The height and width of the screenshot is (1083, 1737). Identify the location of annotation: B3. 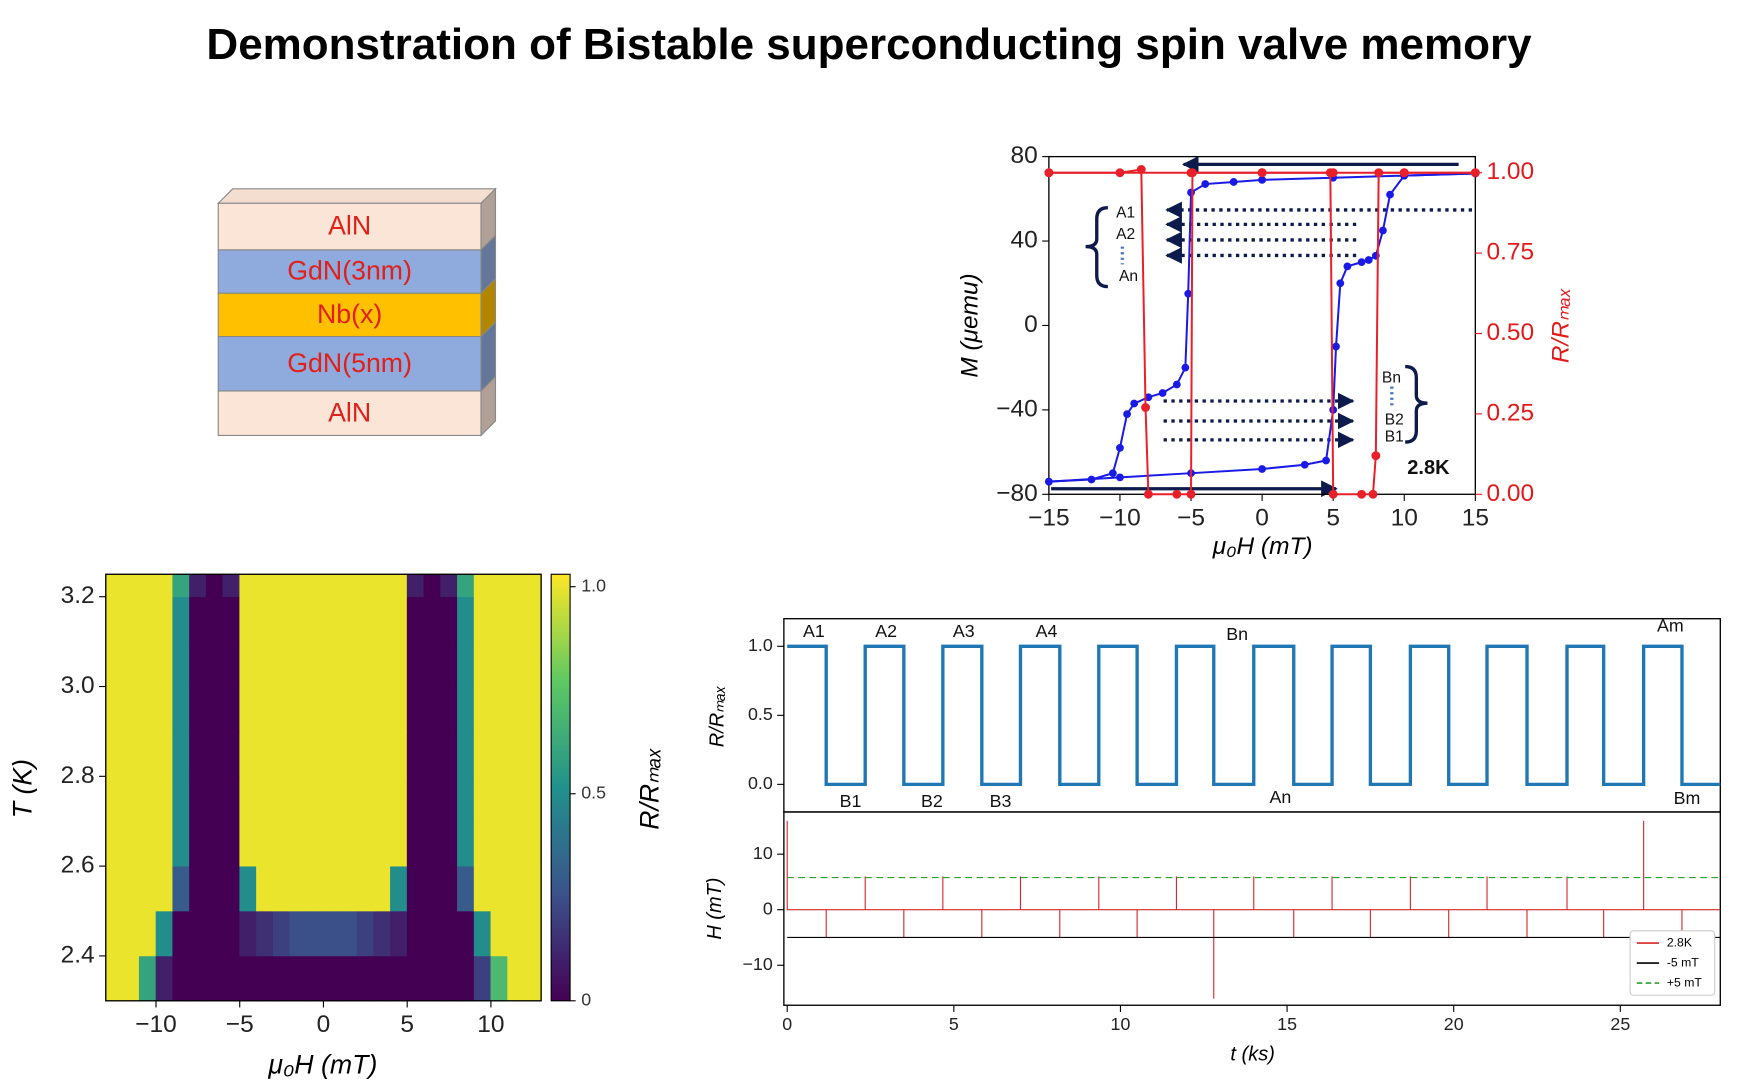
(1001, 801).